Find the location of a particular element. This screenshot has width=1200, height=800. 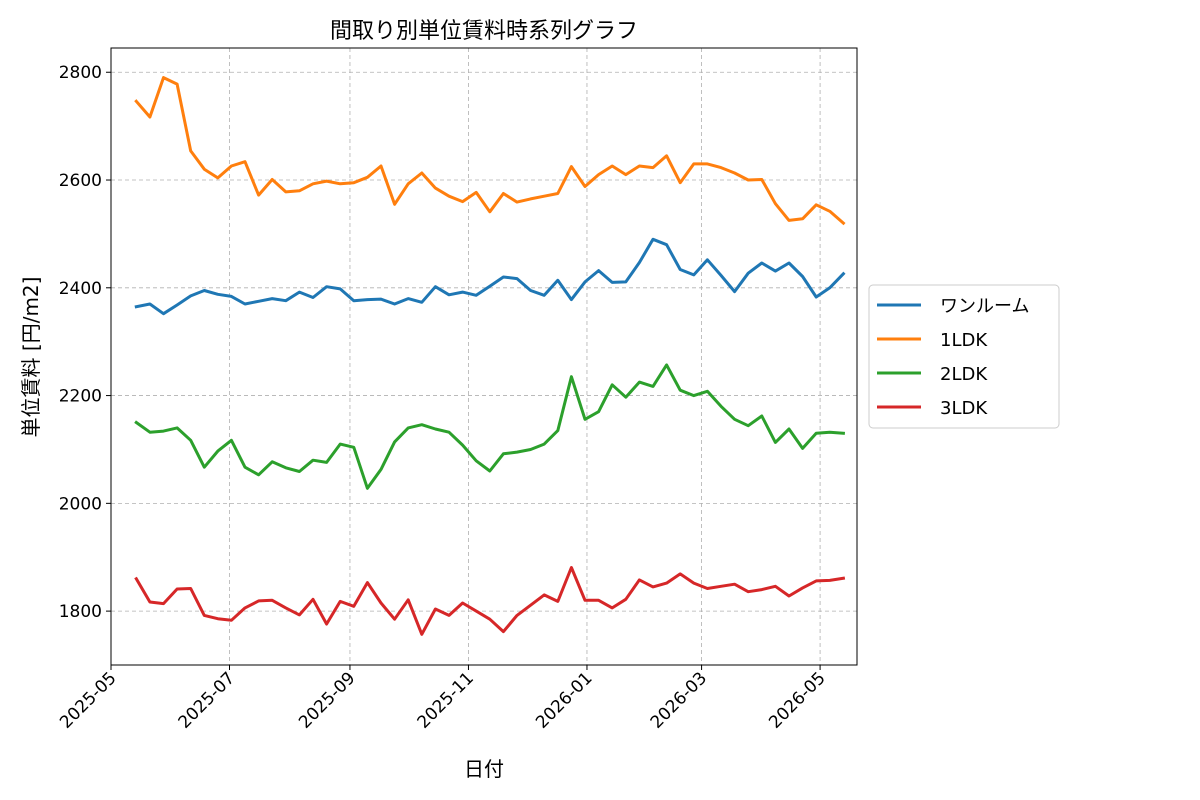

legend: ワンルーム 1LDK 2LDK 3LDK is located at coordinates (964, 356).